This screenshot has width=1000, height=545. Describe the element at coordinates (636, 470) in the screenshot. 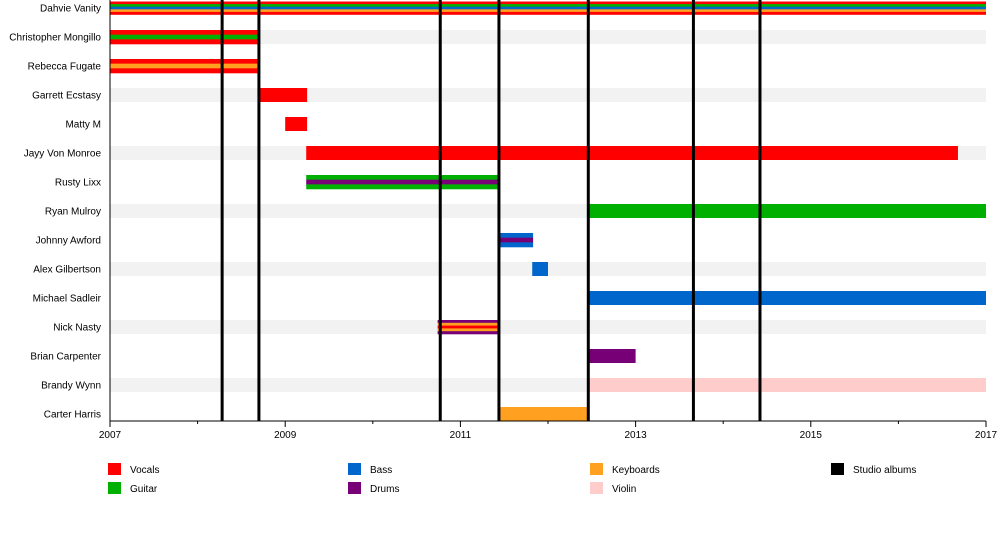

I see `legend-label: Keyboards` at that location.